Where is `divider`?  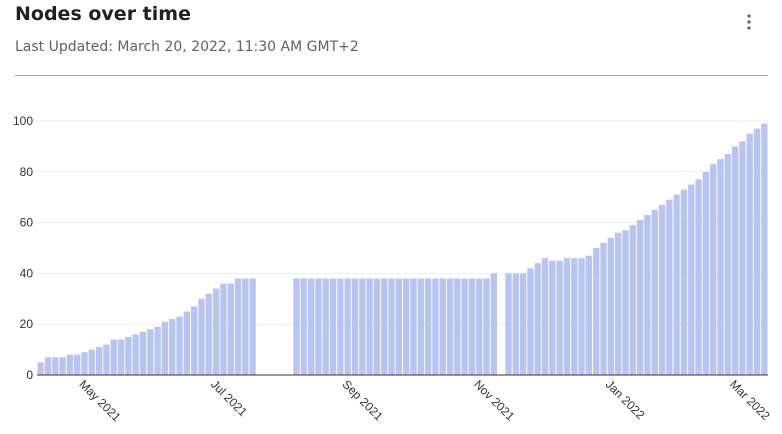
divider is located at coordinates (391, 75).